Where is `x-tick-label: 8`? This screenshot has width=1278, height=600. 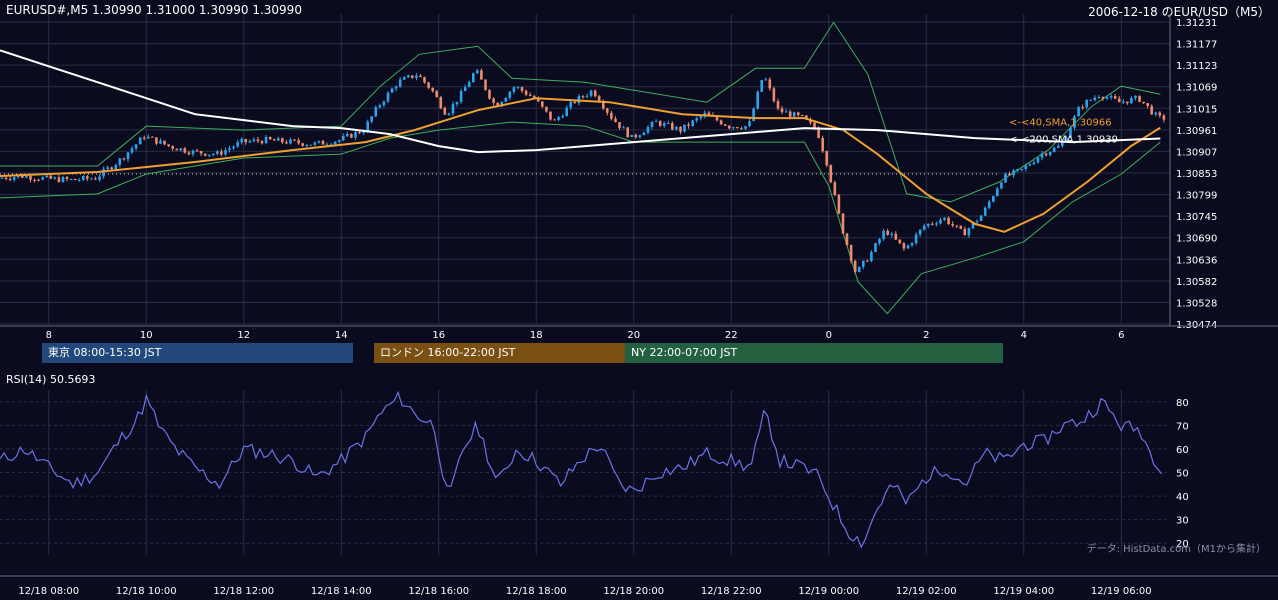 x-tick-label: 8 is located at coordinates (49, 335).